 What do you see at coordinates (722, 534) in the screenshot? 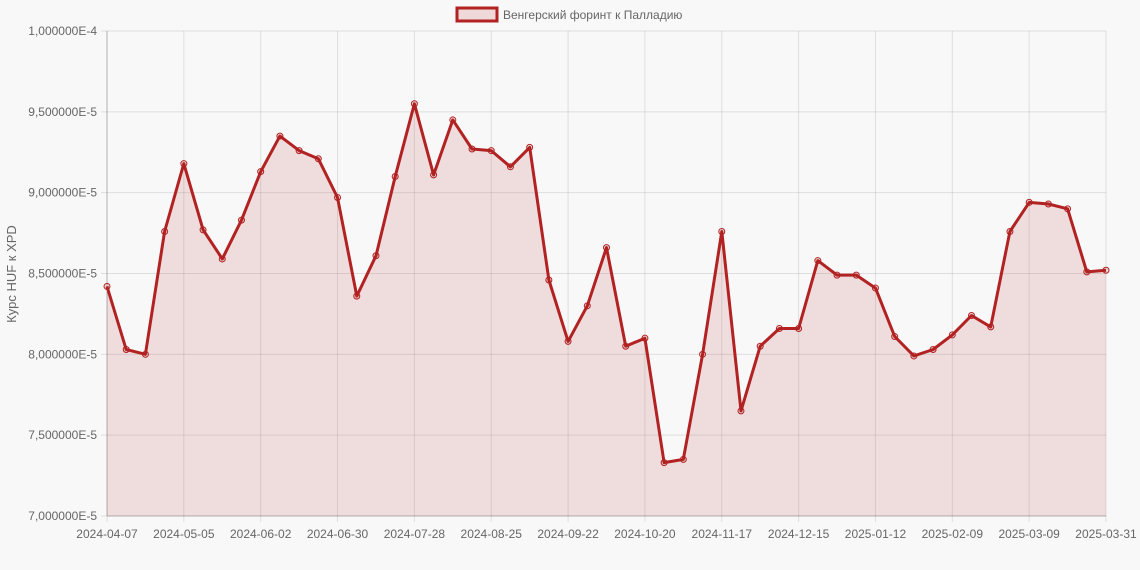
I see `x-tick-label: 2024-11-17` at bounding box center [722, 534].